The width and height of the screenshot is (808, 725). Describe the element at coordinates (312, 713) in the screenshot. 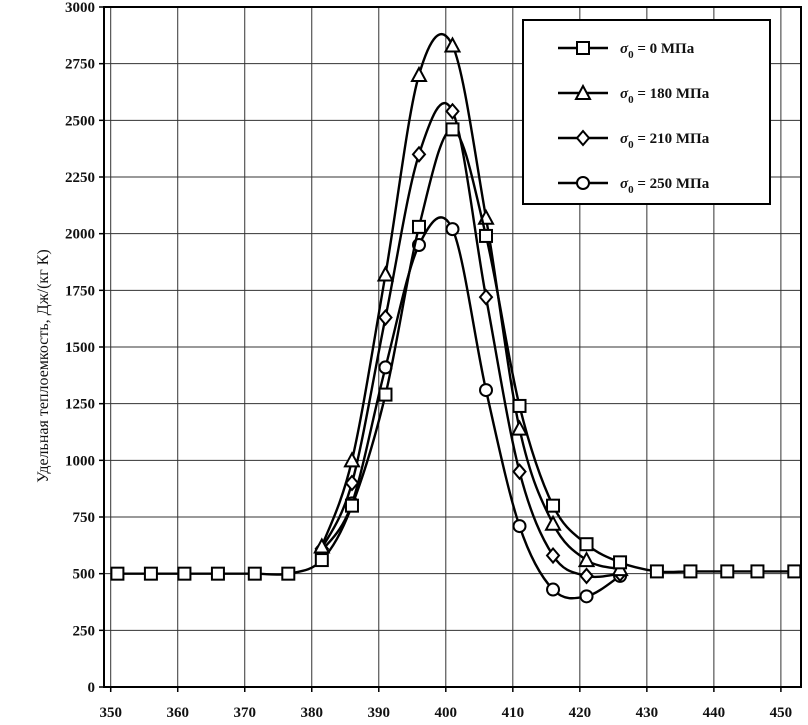

I see `x-tick-label: 380` at that location.